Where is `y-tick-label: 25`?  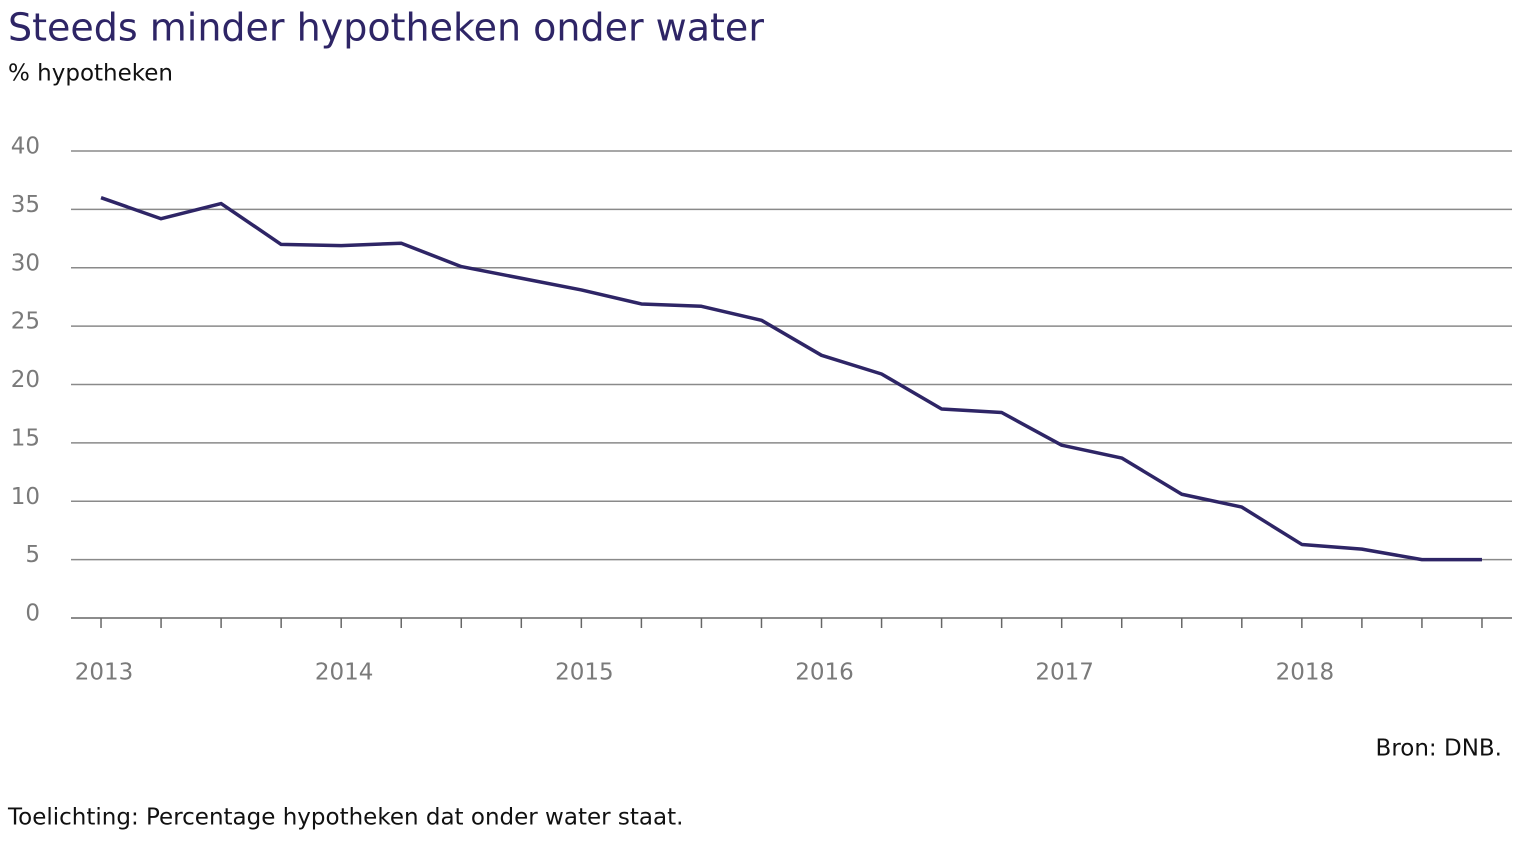 y-tick-label: 25 is located at coordinates (25, 322).